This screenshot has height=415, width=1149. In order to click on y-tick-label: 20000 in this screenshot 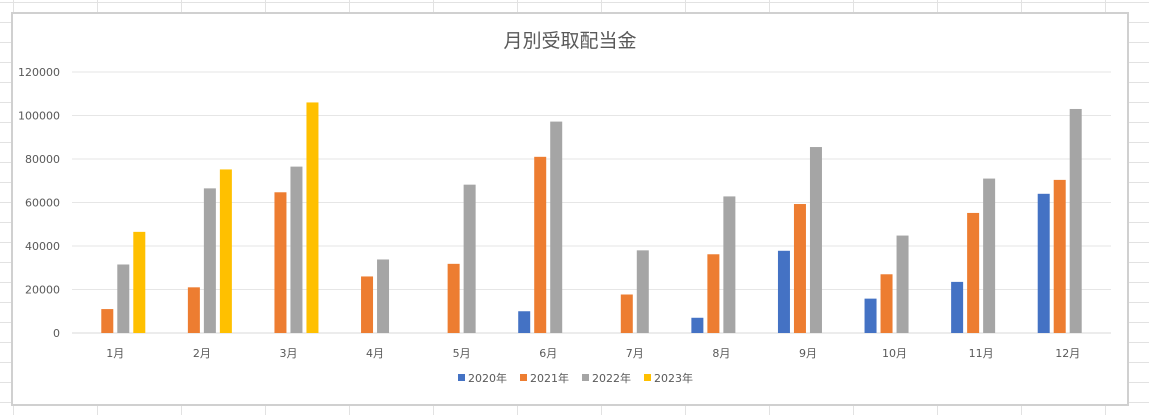, I will do `click(42, 290)`.